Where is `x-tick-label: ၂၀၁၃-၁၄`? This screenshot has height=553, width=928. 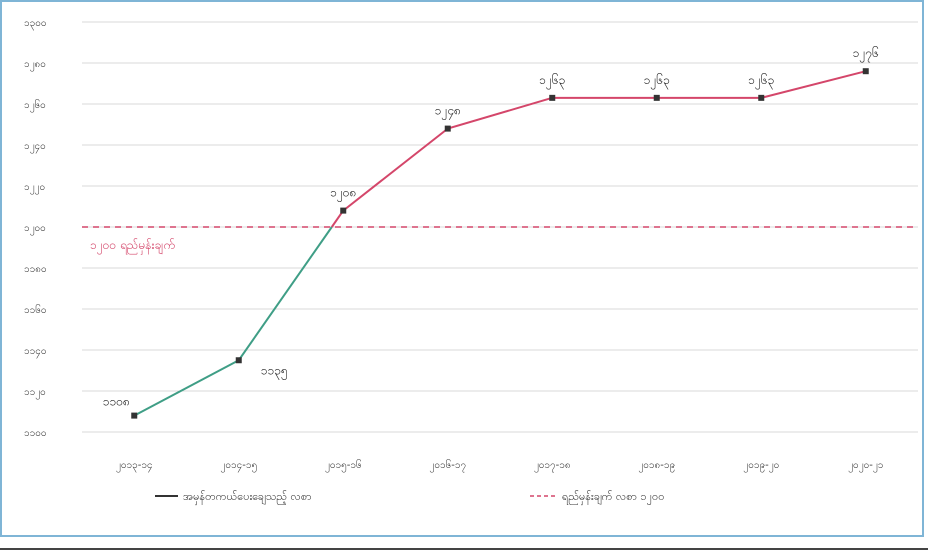 x-tick-label: ၂၀၁၃-၁၄ is located at coordinates (134, 466).